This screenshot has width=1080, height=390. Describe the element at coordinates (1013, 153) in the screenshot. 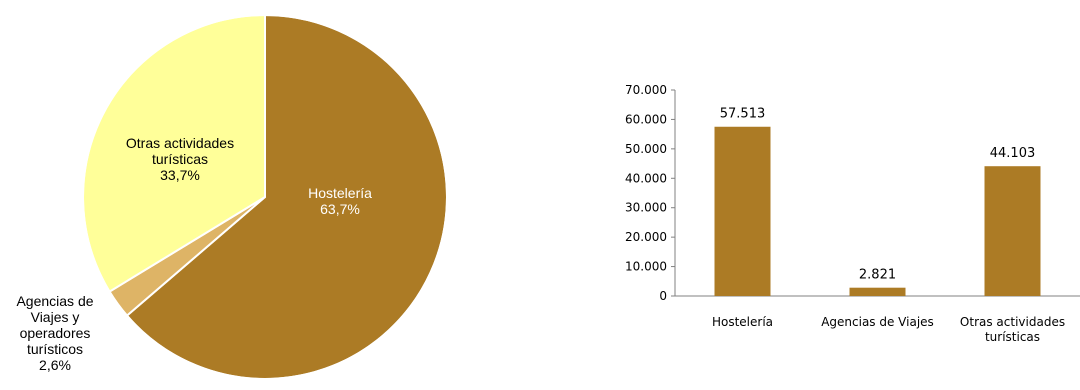

I see `bar-value-label-3: 44.103` at that location.